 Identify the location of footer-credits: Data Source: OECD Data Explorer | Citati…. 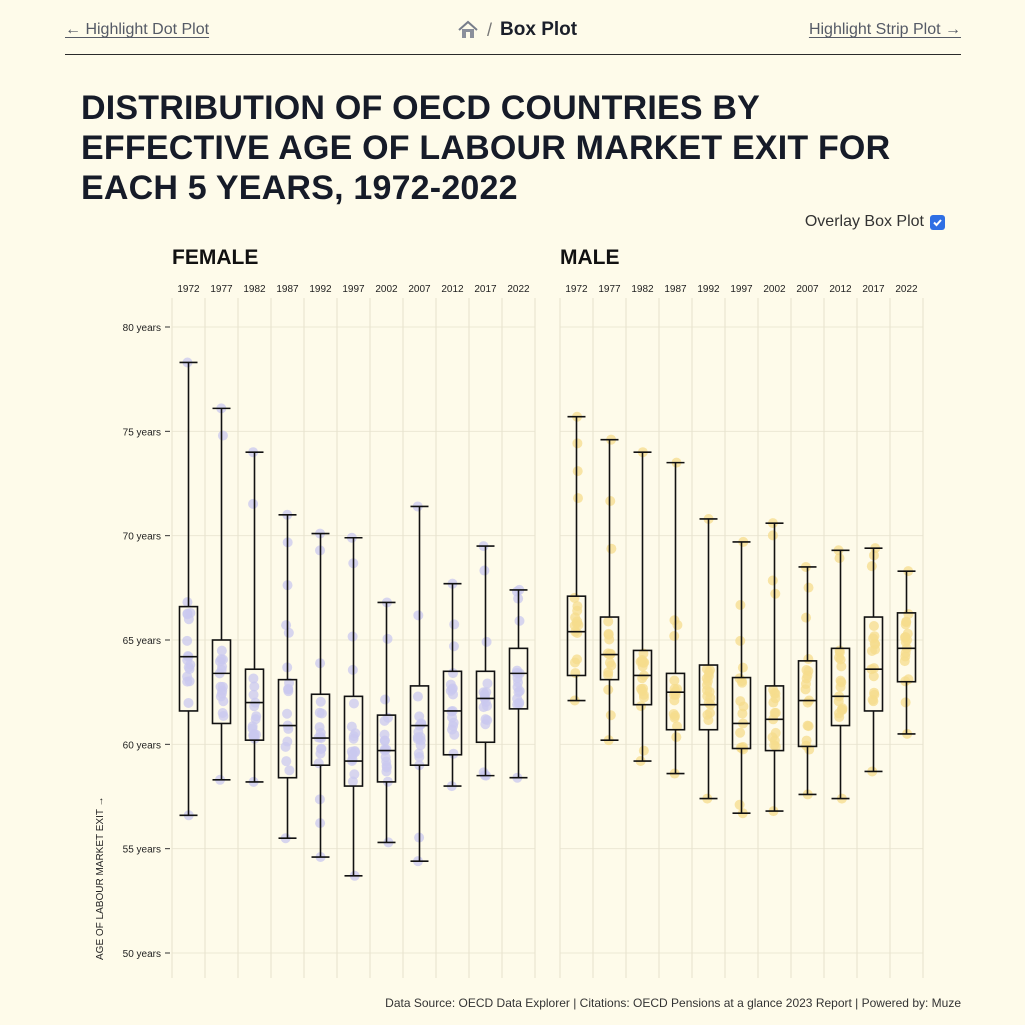
(673, 1003).